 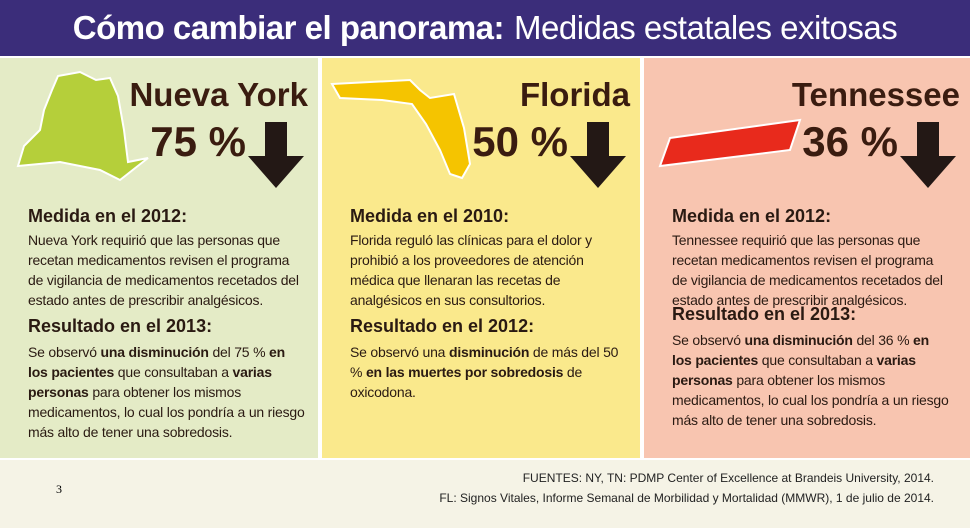 I want to click on text-run: del 36 %, so click(x=883, y=340).